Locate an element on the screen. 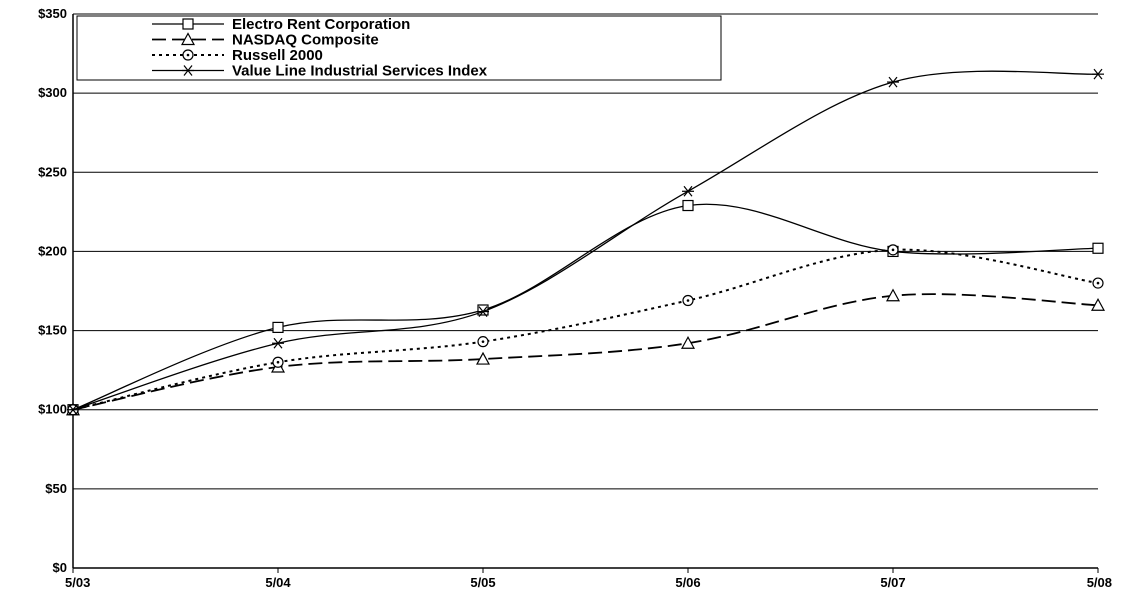 The image size is (1123, 592). y-tick-label: $50 is located at coordinates (56, 488).